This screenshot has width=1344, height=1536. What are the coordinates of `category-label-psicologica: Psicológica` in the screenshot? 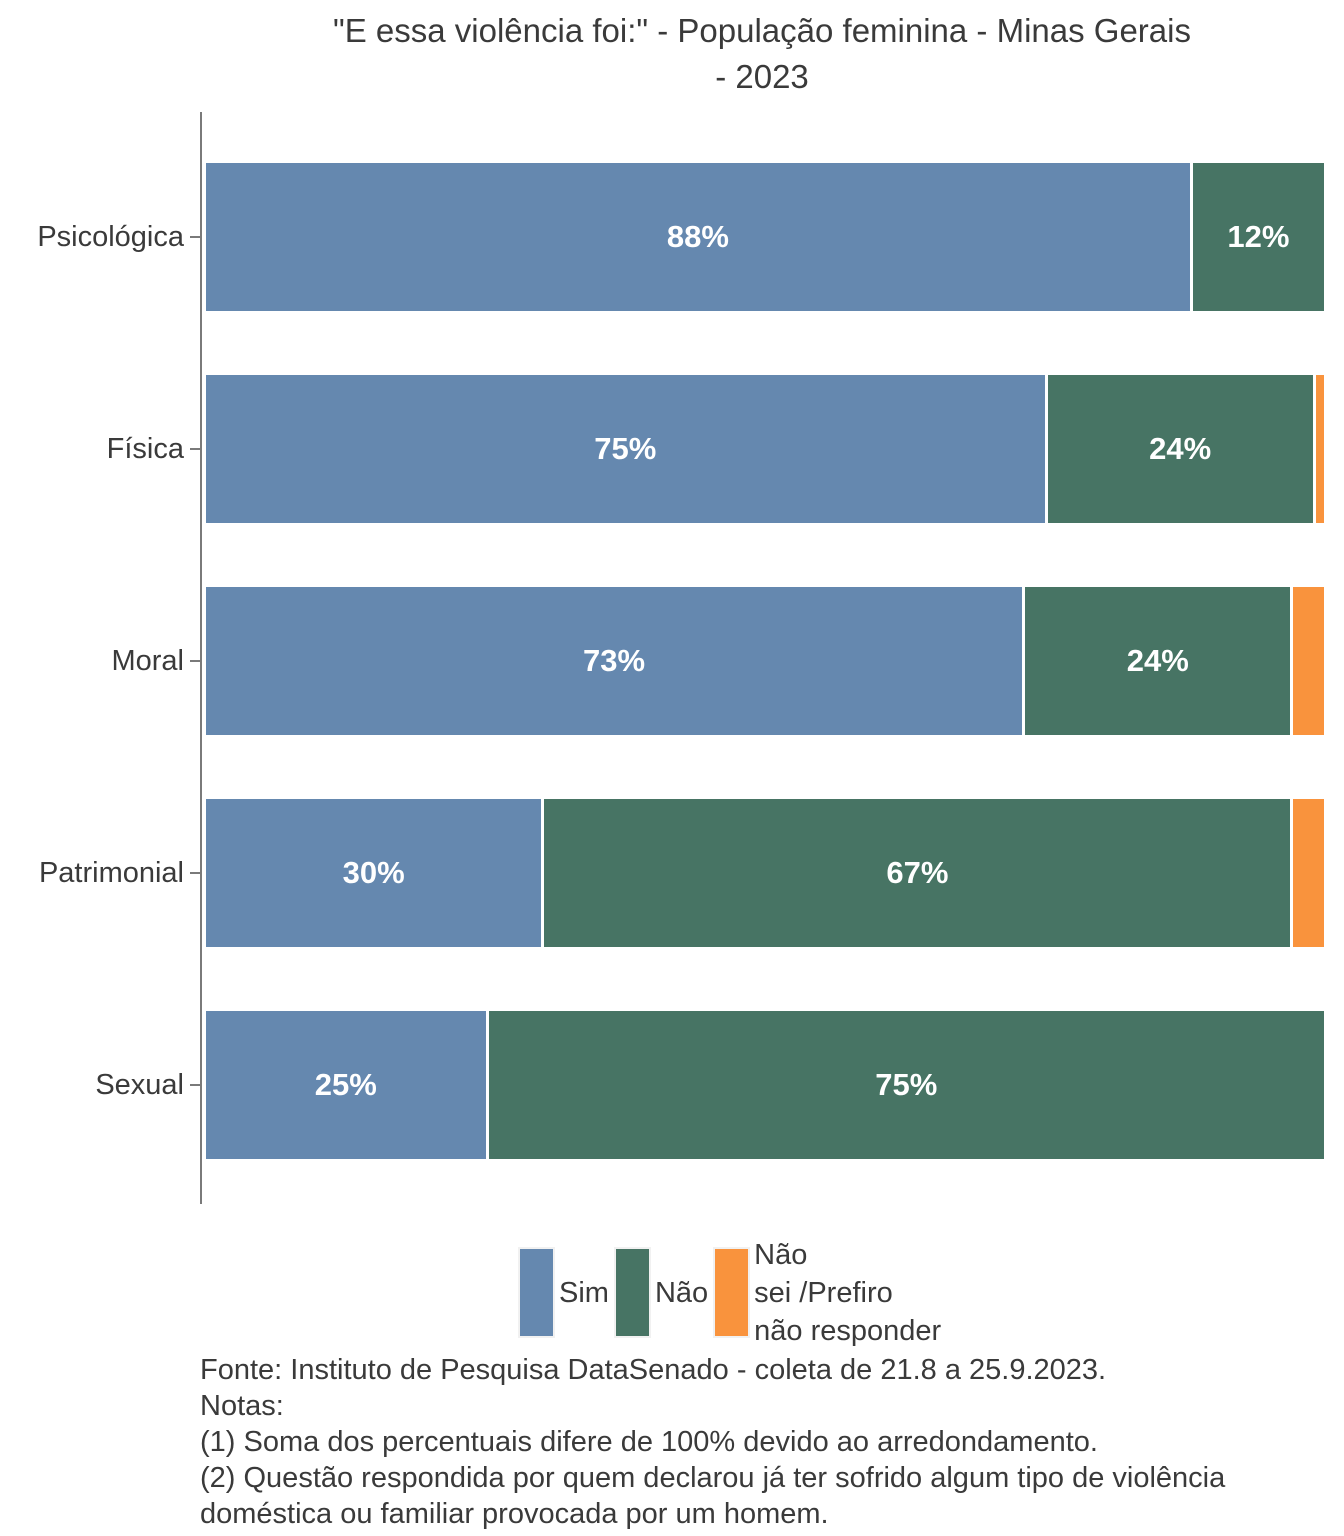 It's located at (110, 236).